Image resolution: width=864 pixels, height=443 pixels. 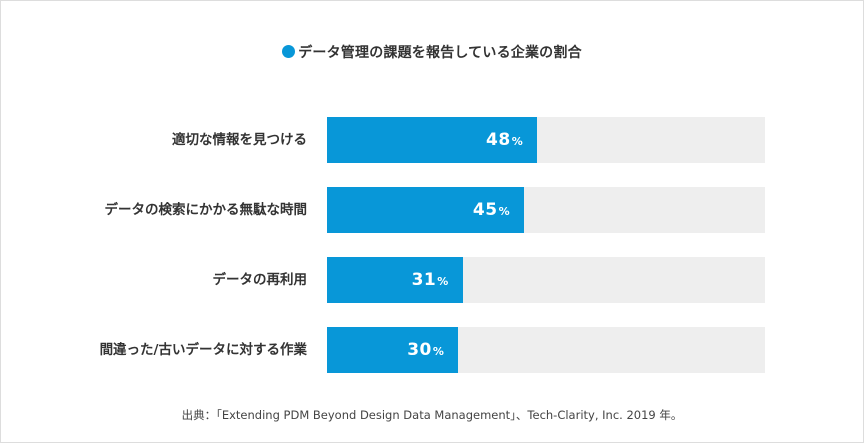 What do you see at coordinates (289, 51) in the screenshot?
I see `title-bullet-icon` at bounding box center [289, 51].